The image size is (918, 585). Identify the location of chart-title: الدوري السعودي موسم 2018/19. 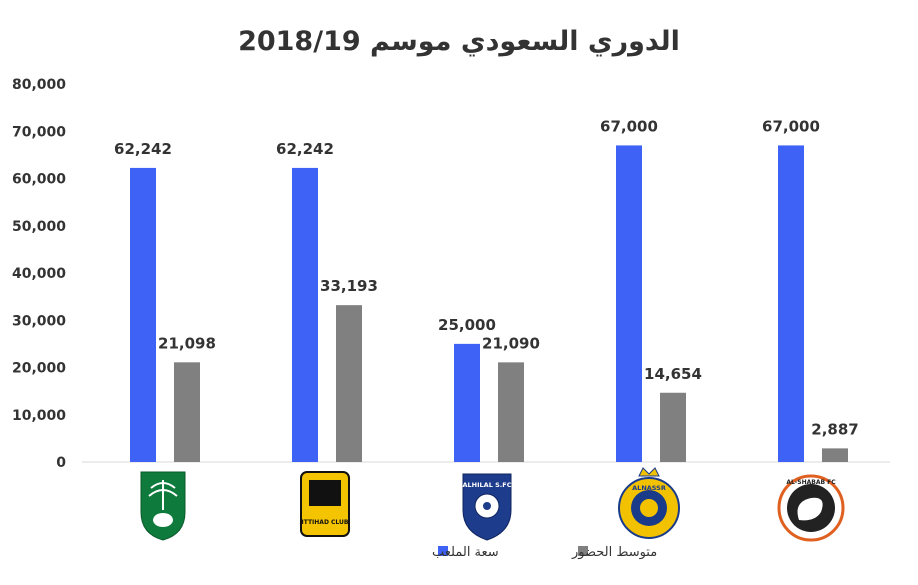
(459, 41).